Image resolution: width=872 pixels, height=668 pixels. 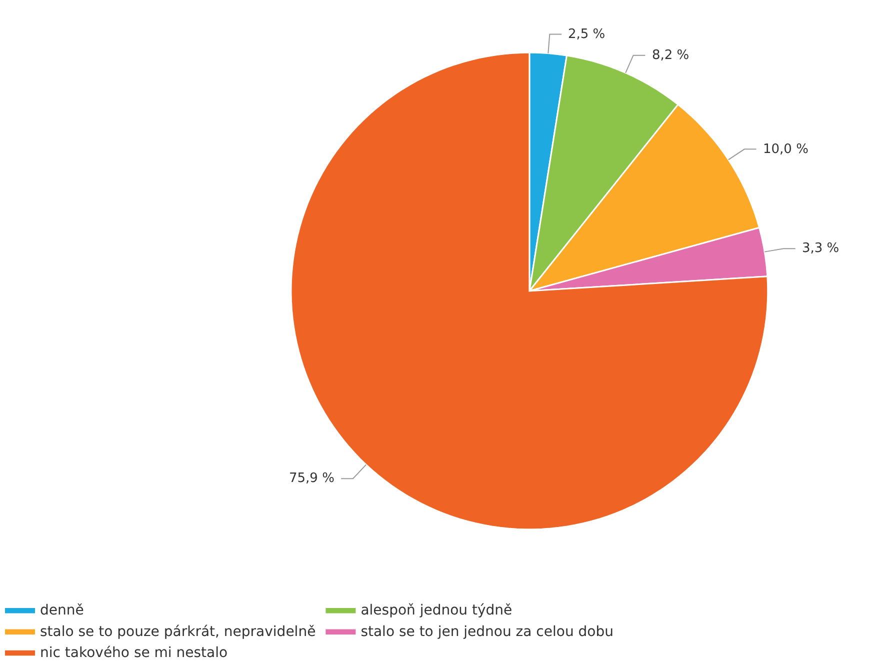 I want to click on data-label: 75,9 %, so click(x=311, y=478).